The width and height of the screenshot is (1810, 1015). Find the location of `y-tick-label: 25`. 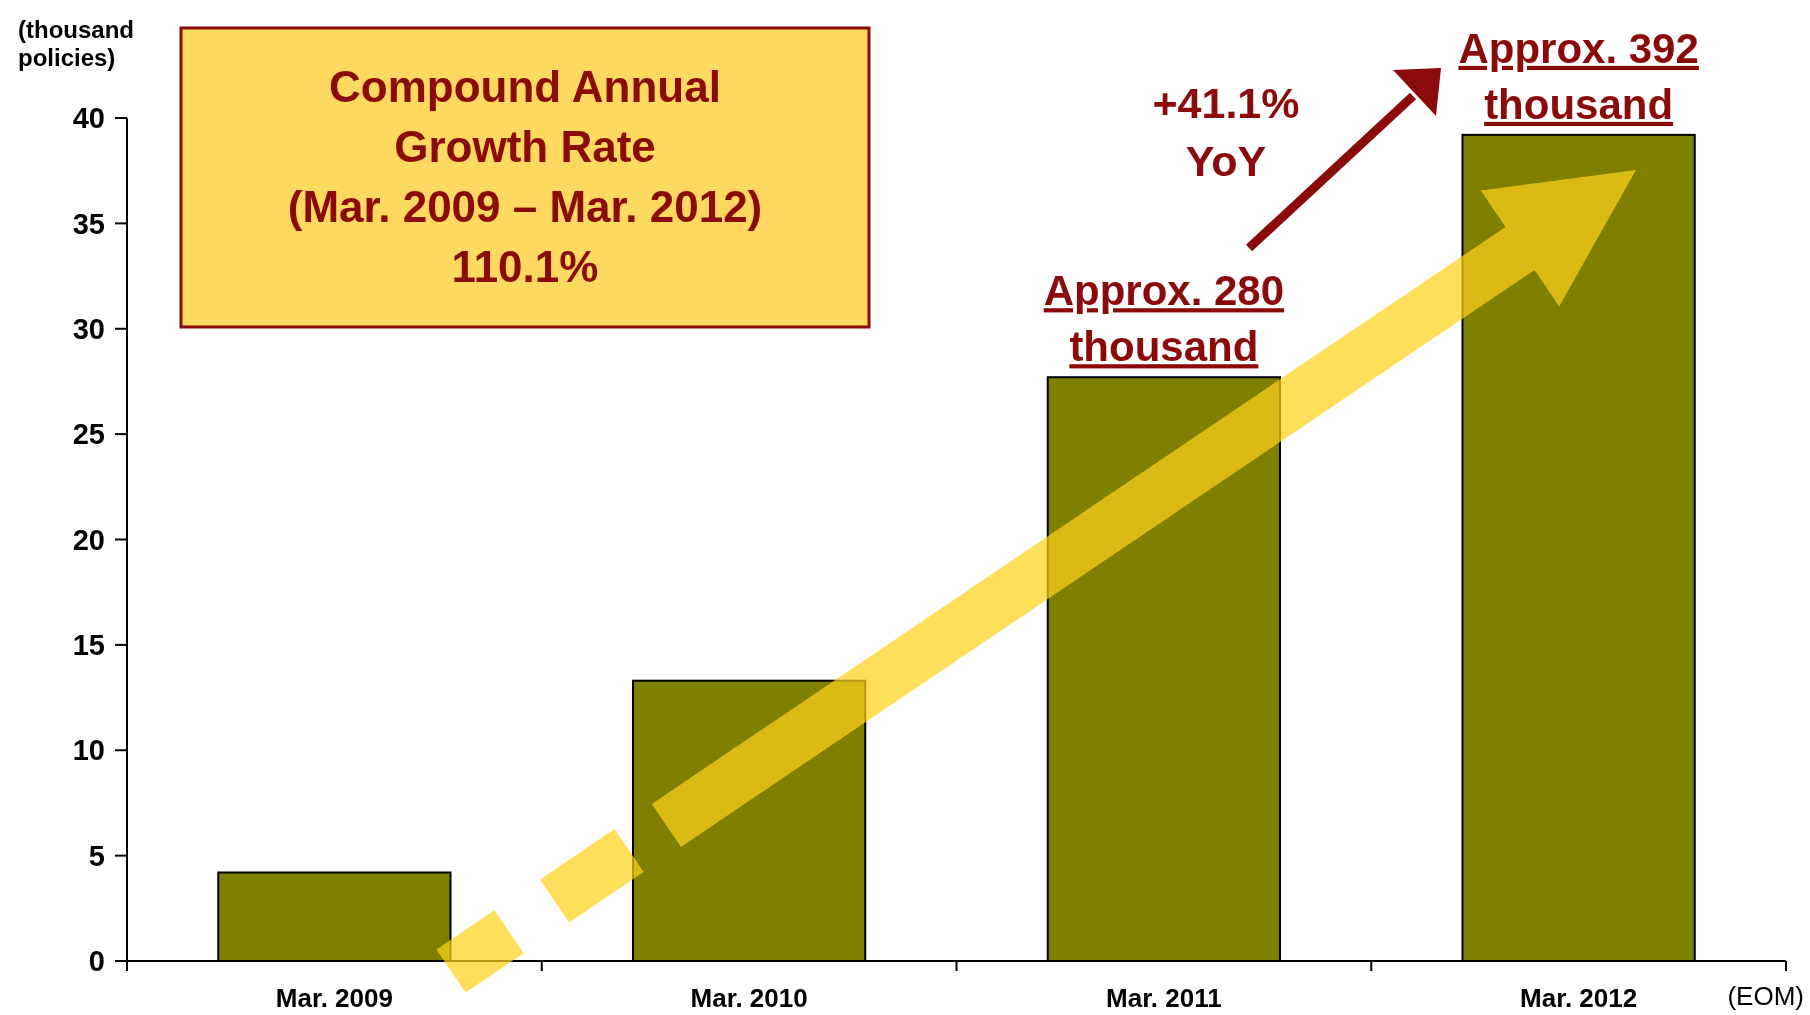

y-tick-label: 25 is located at coordinates (88, 434).